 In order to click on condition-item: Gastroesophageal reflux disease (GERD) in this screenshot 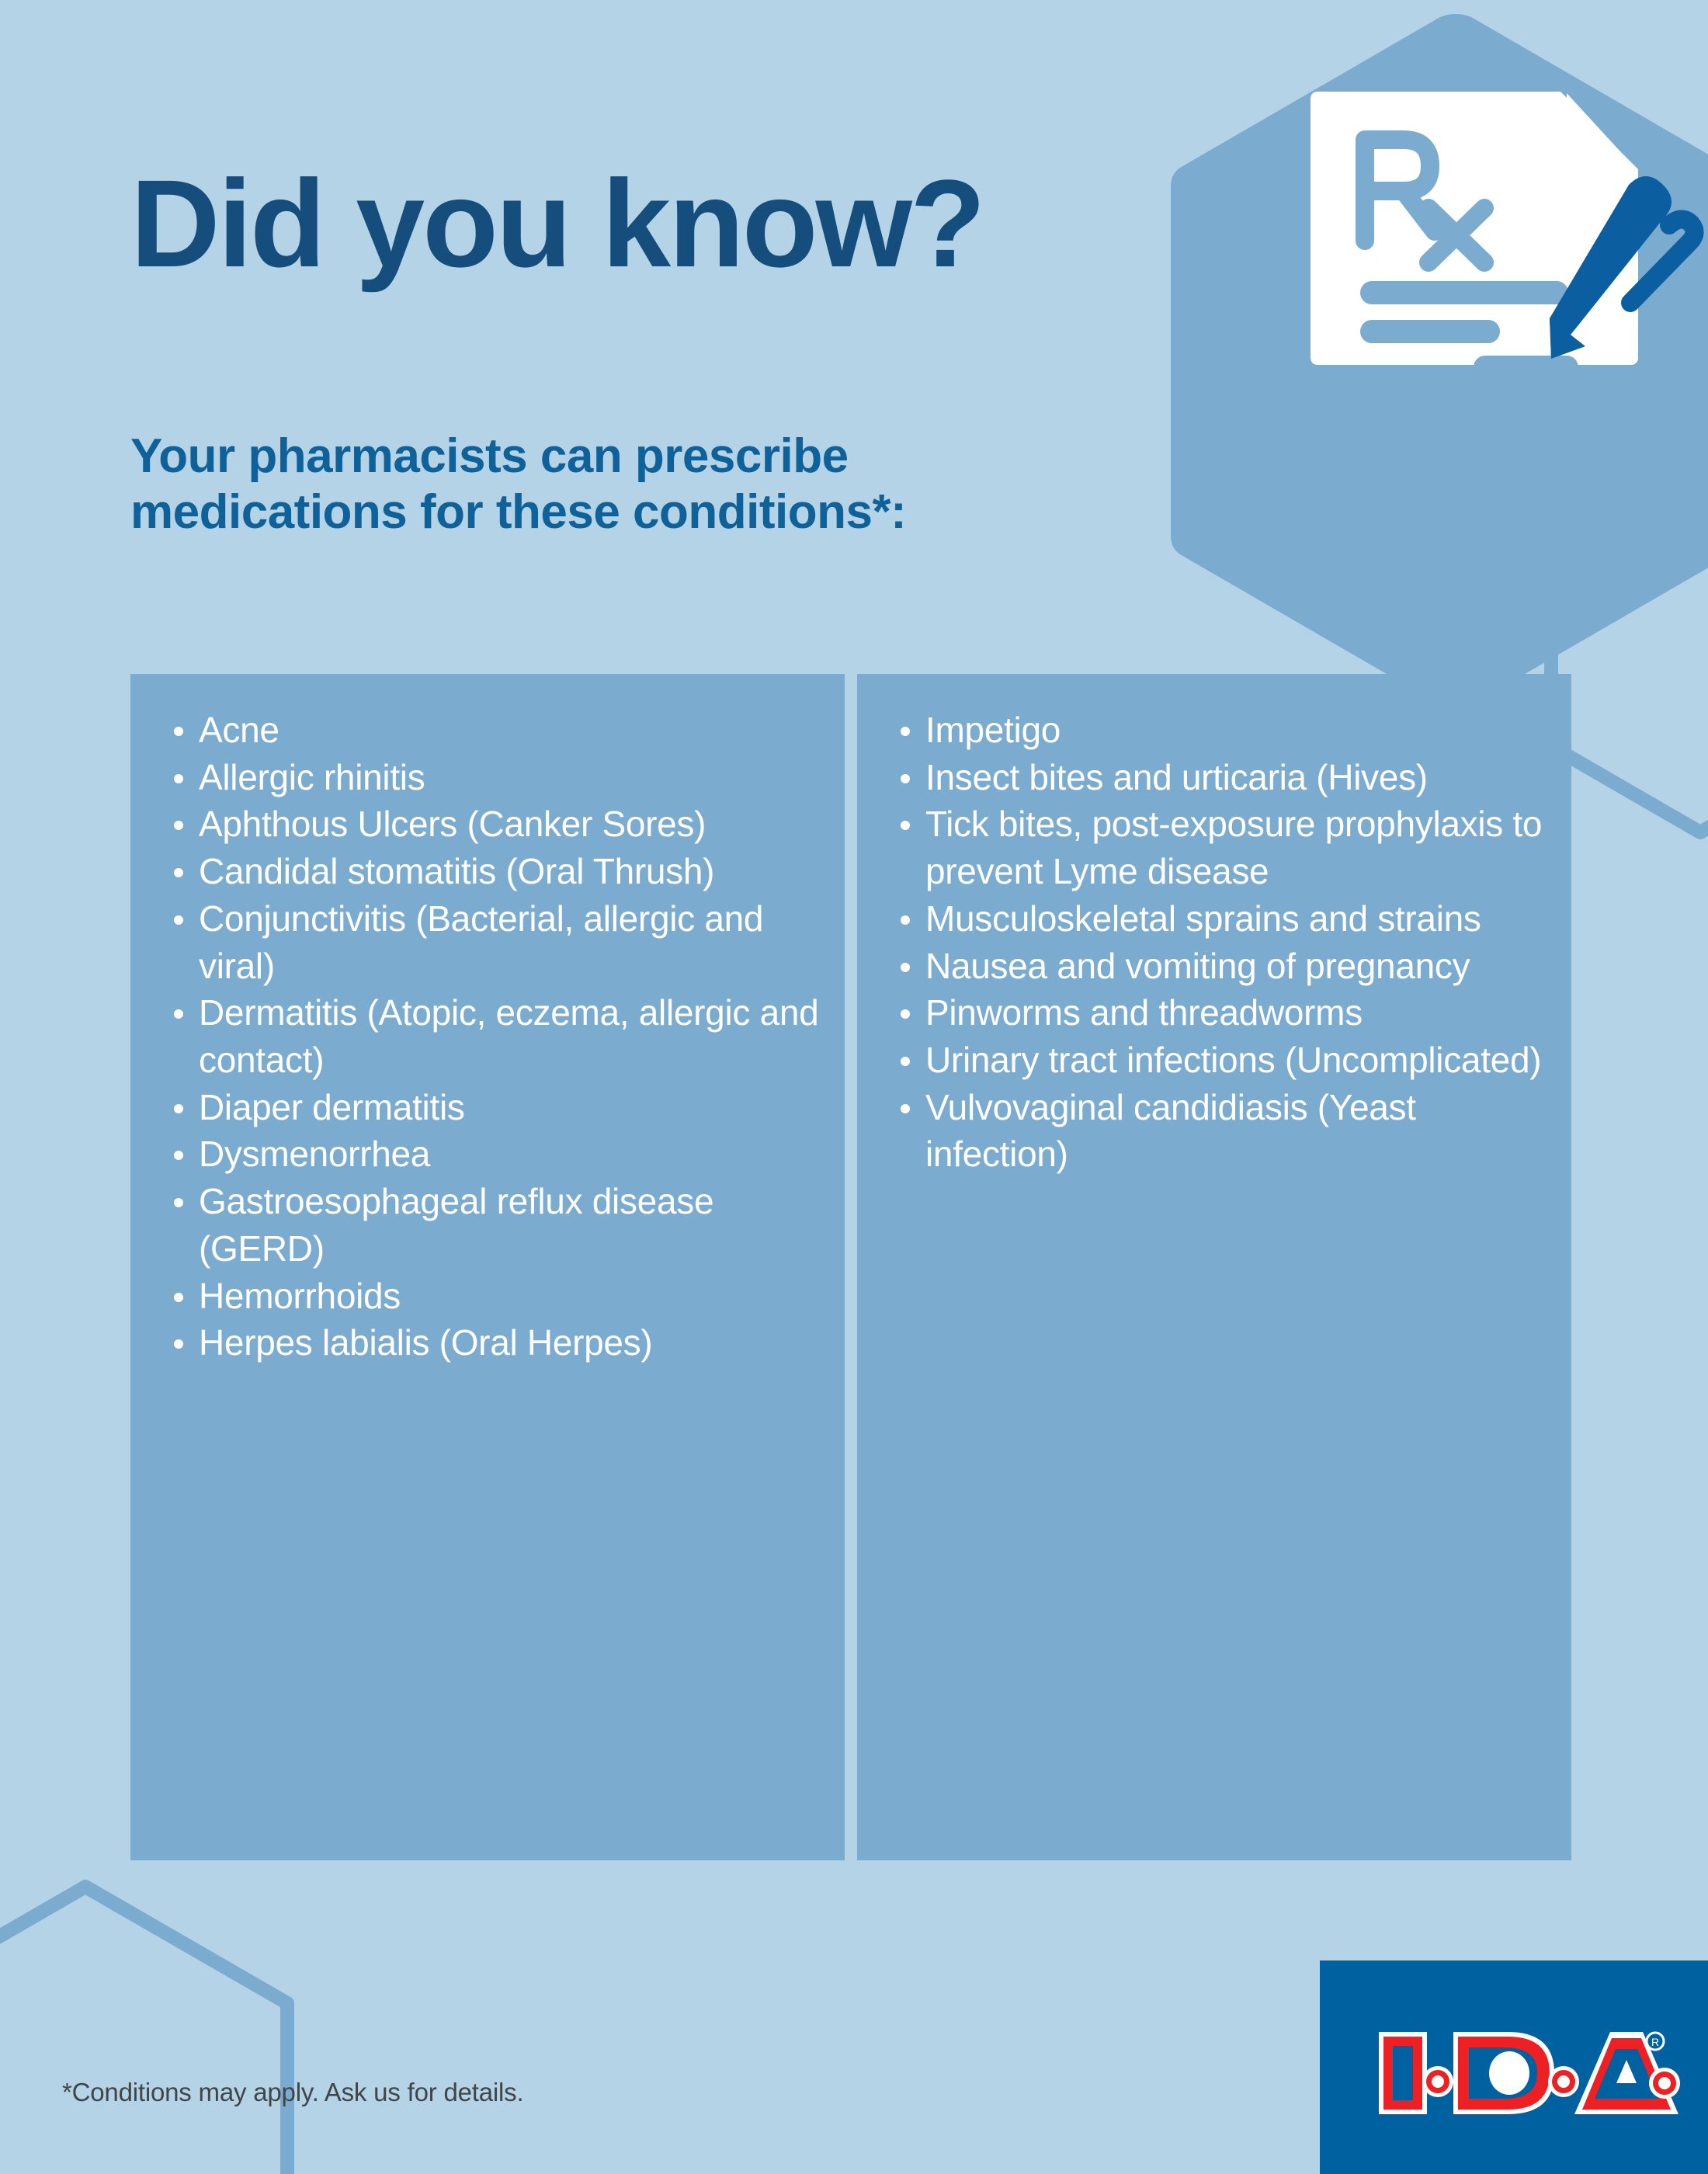, I will do `click(488, 1225)`.